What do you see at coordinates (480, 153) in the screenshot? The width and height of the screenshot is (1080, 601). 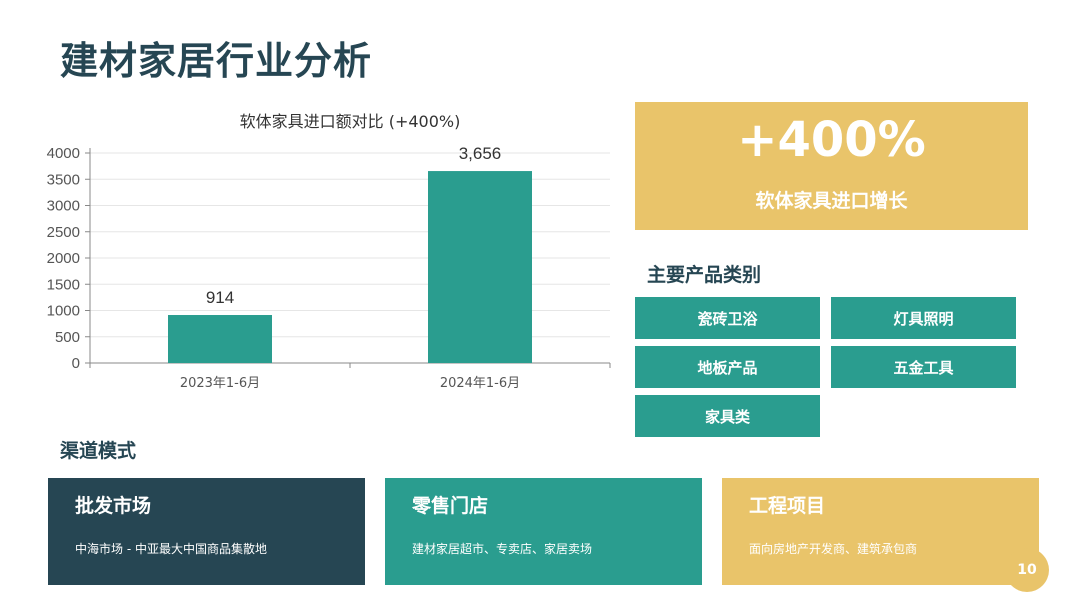 I see `data-label: 3,656` at bounding box center [480, 153].